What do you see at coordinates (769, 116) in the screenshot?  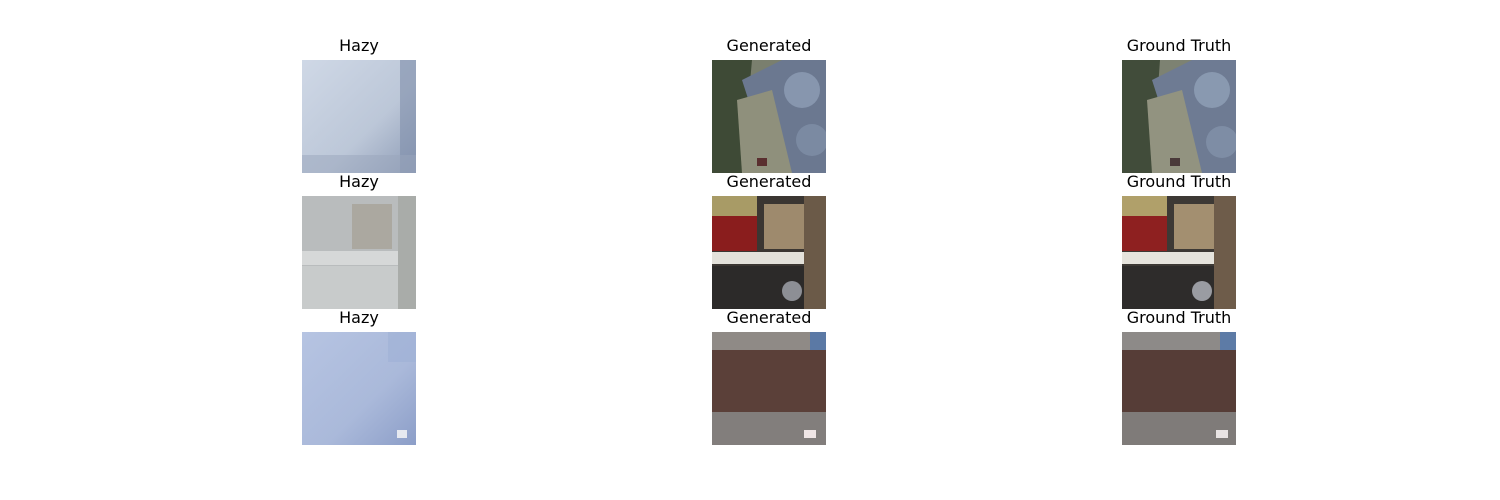 I see `generated-image-garden-path` at bounding box center [769, 116].